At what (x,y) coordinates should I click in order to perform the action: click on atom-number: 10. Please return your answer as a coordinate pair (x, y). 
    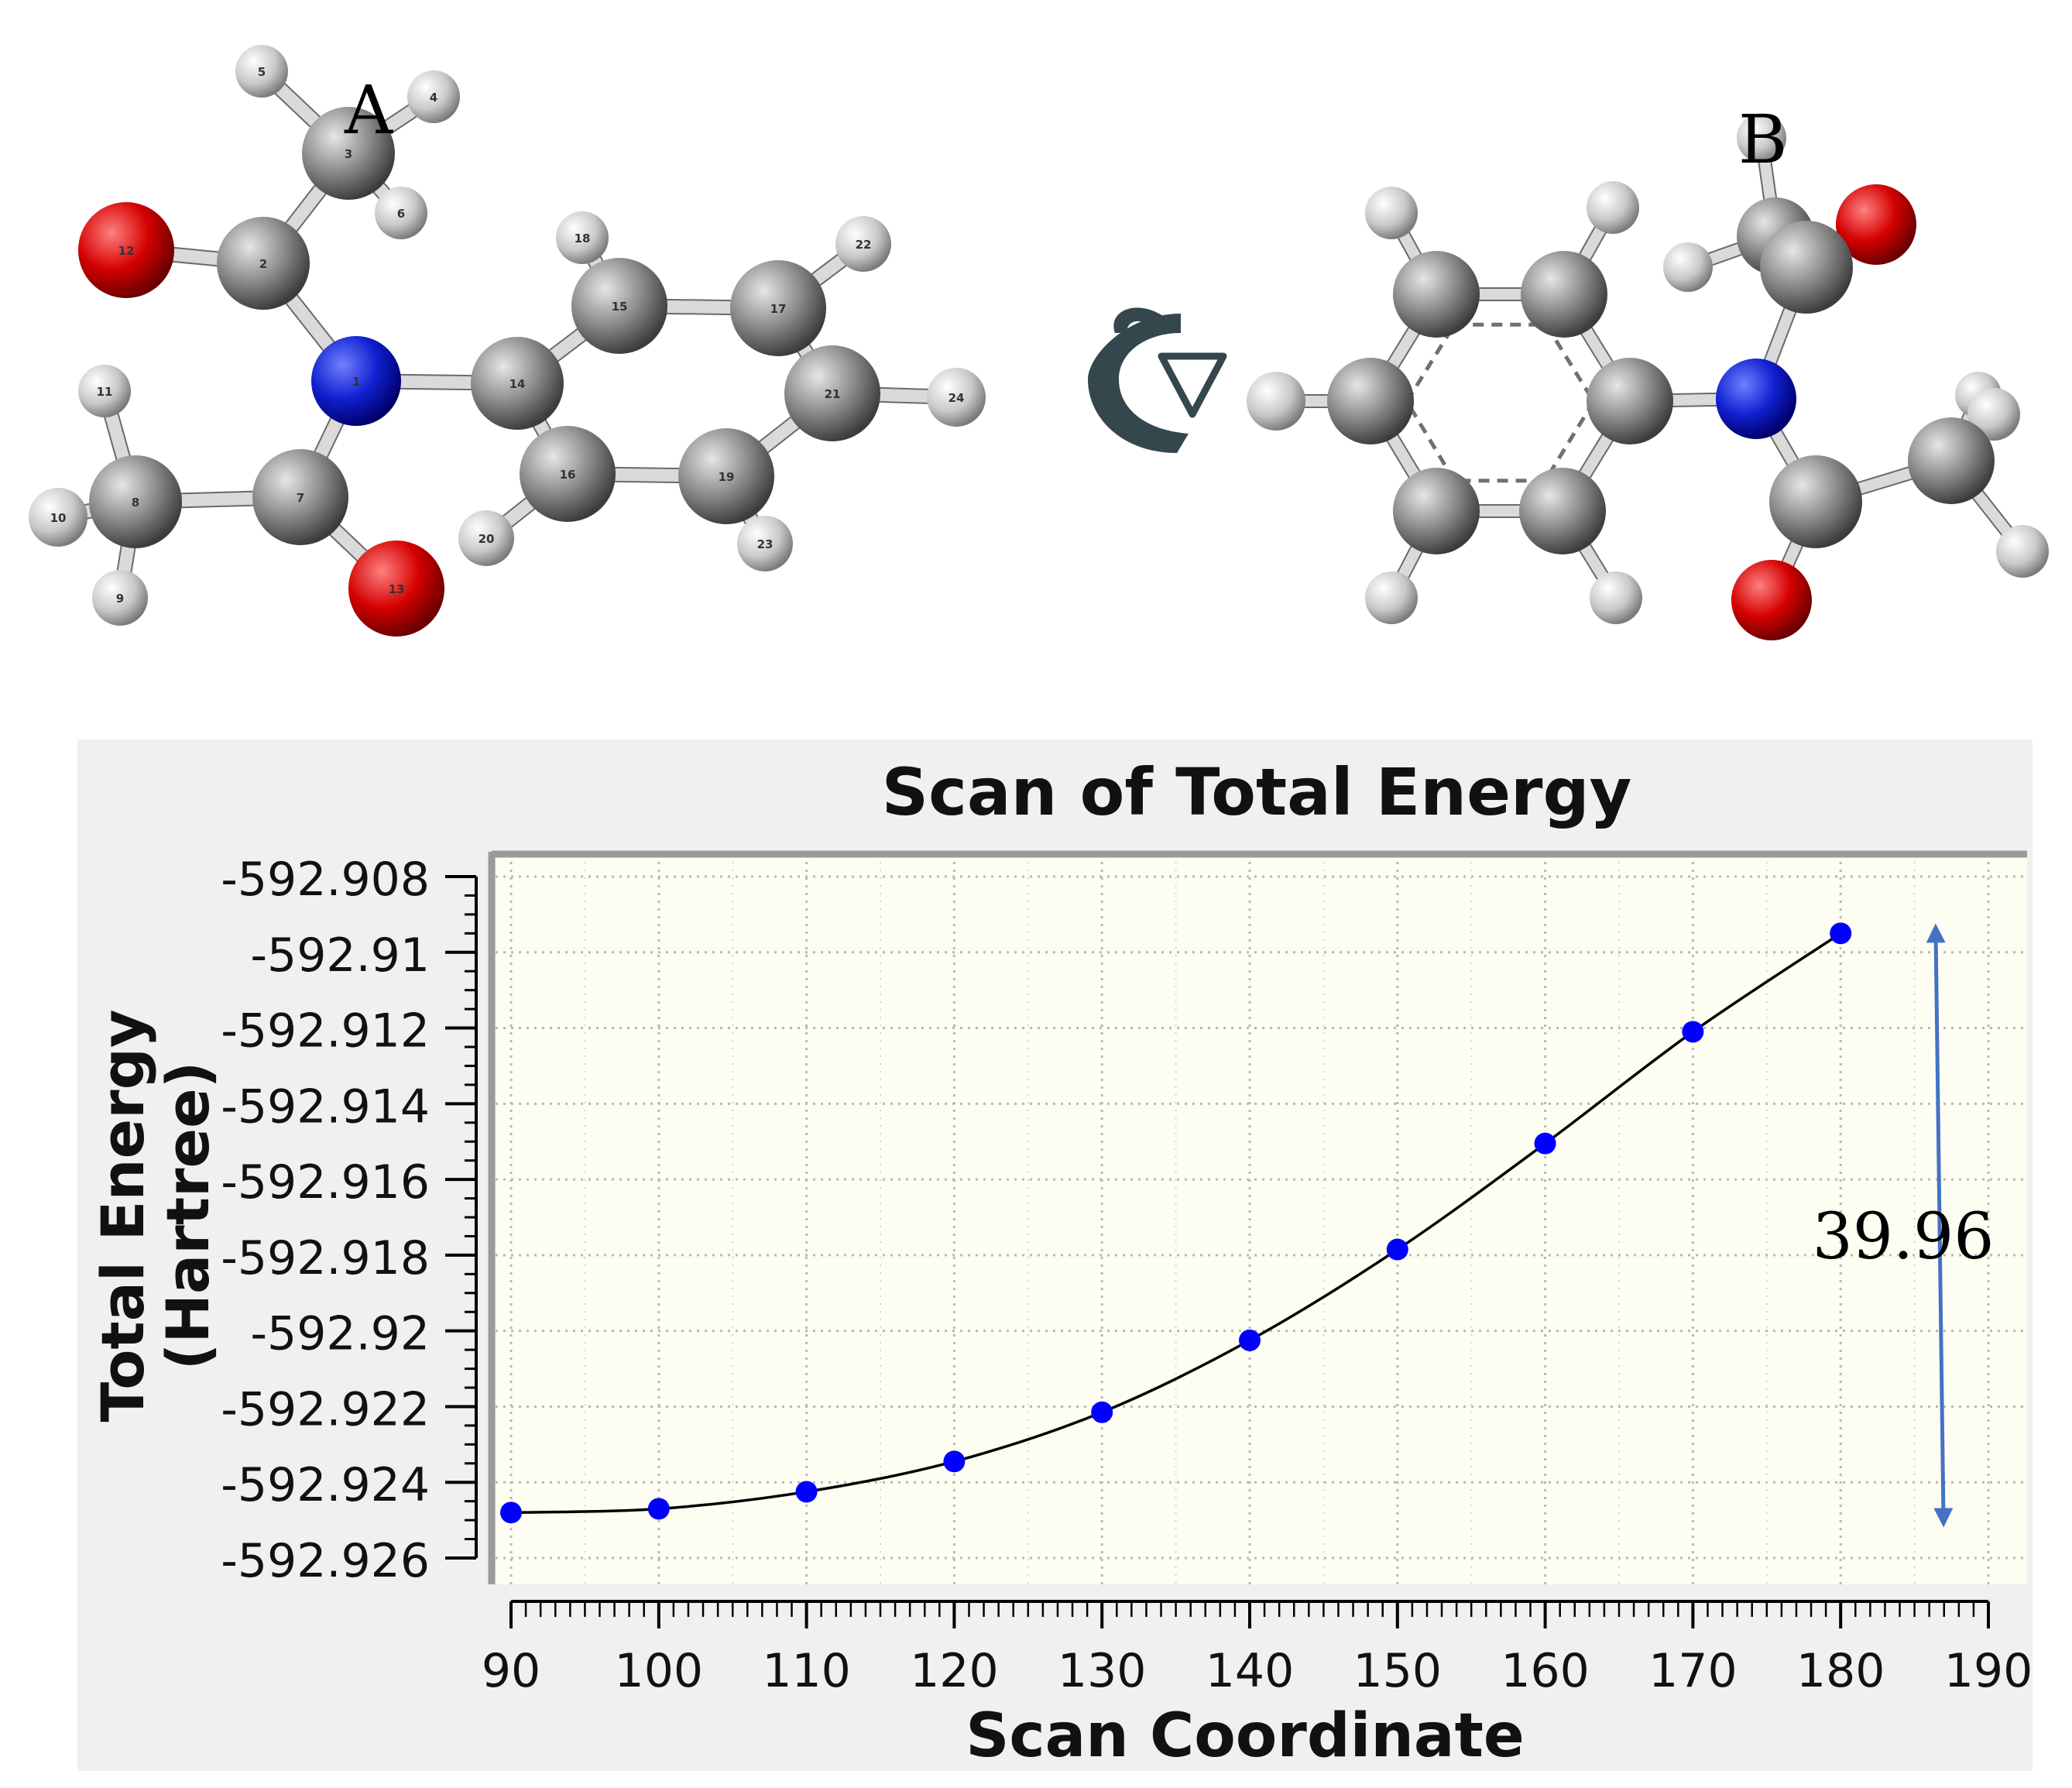
    Looking at the image, I should click on (58, 518).